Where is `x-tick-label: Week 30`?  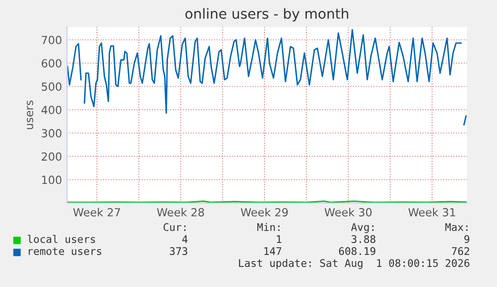 x-tick-label: Week 30 is located at coordinates (348, 212).